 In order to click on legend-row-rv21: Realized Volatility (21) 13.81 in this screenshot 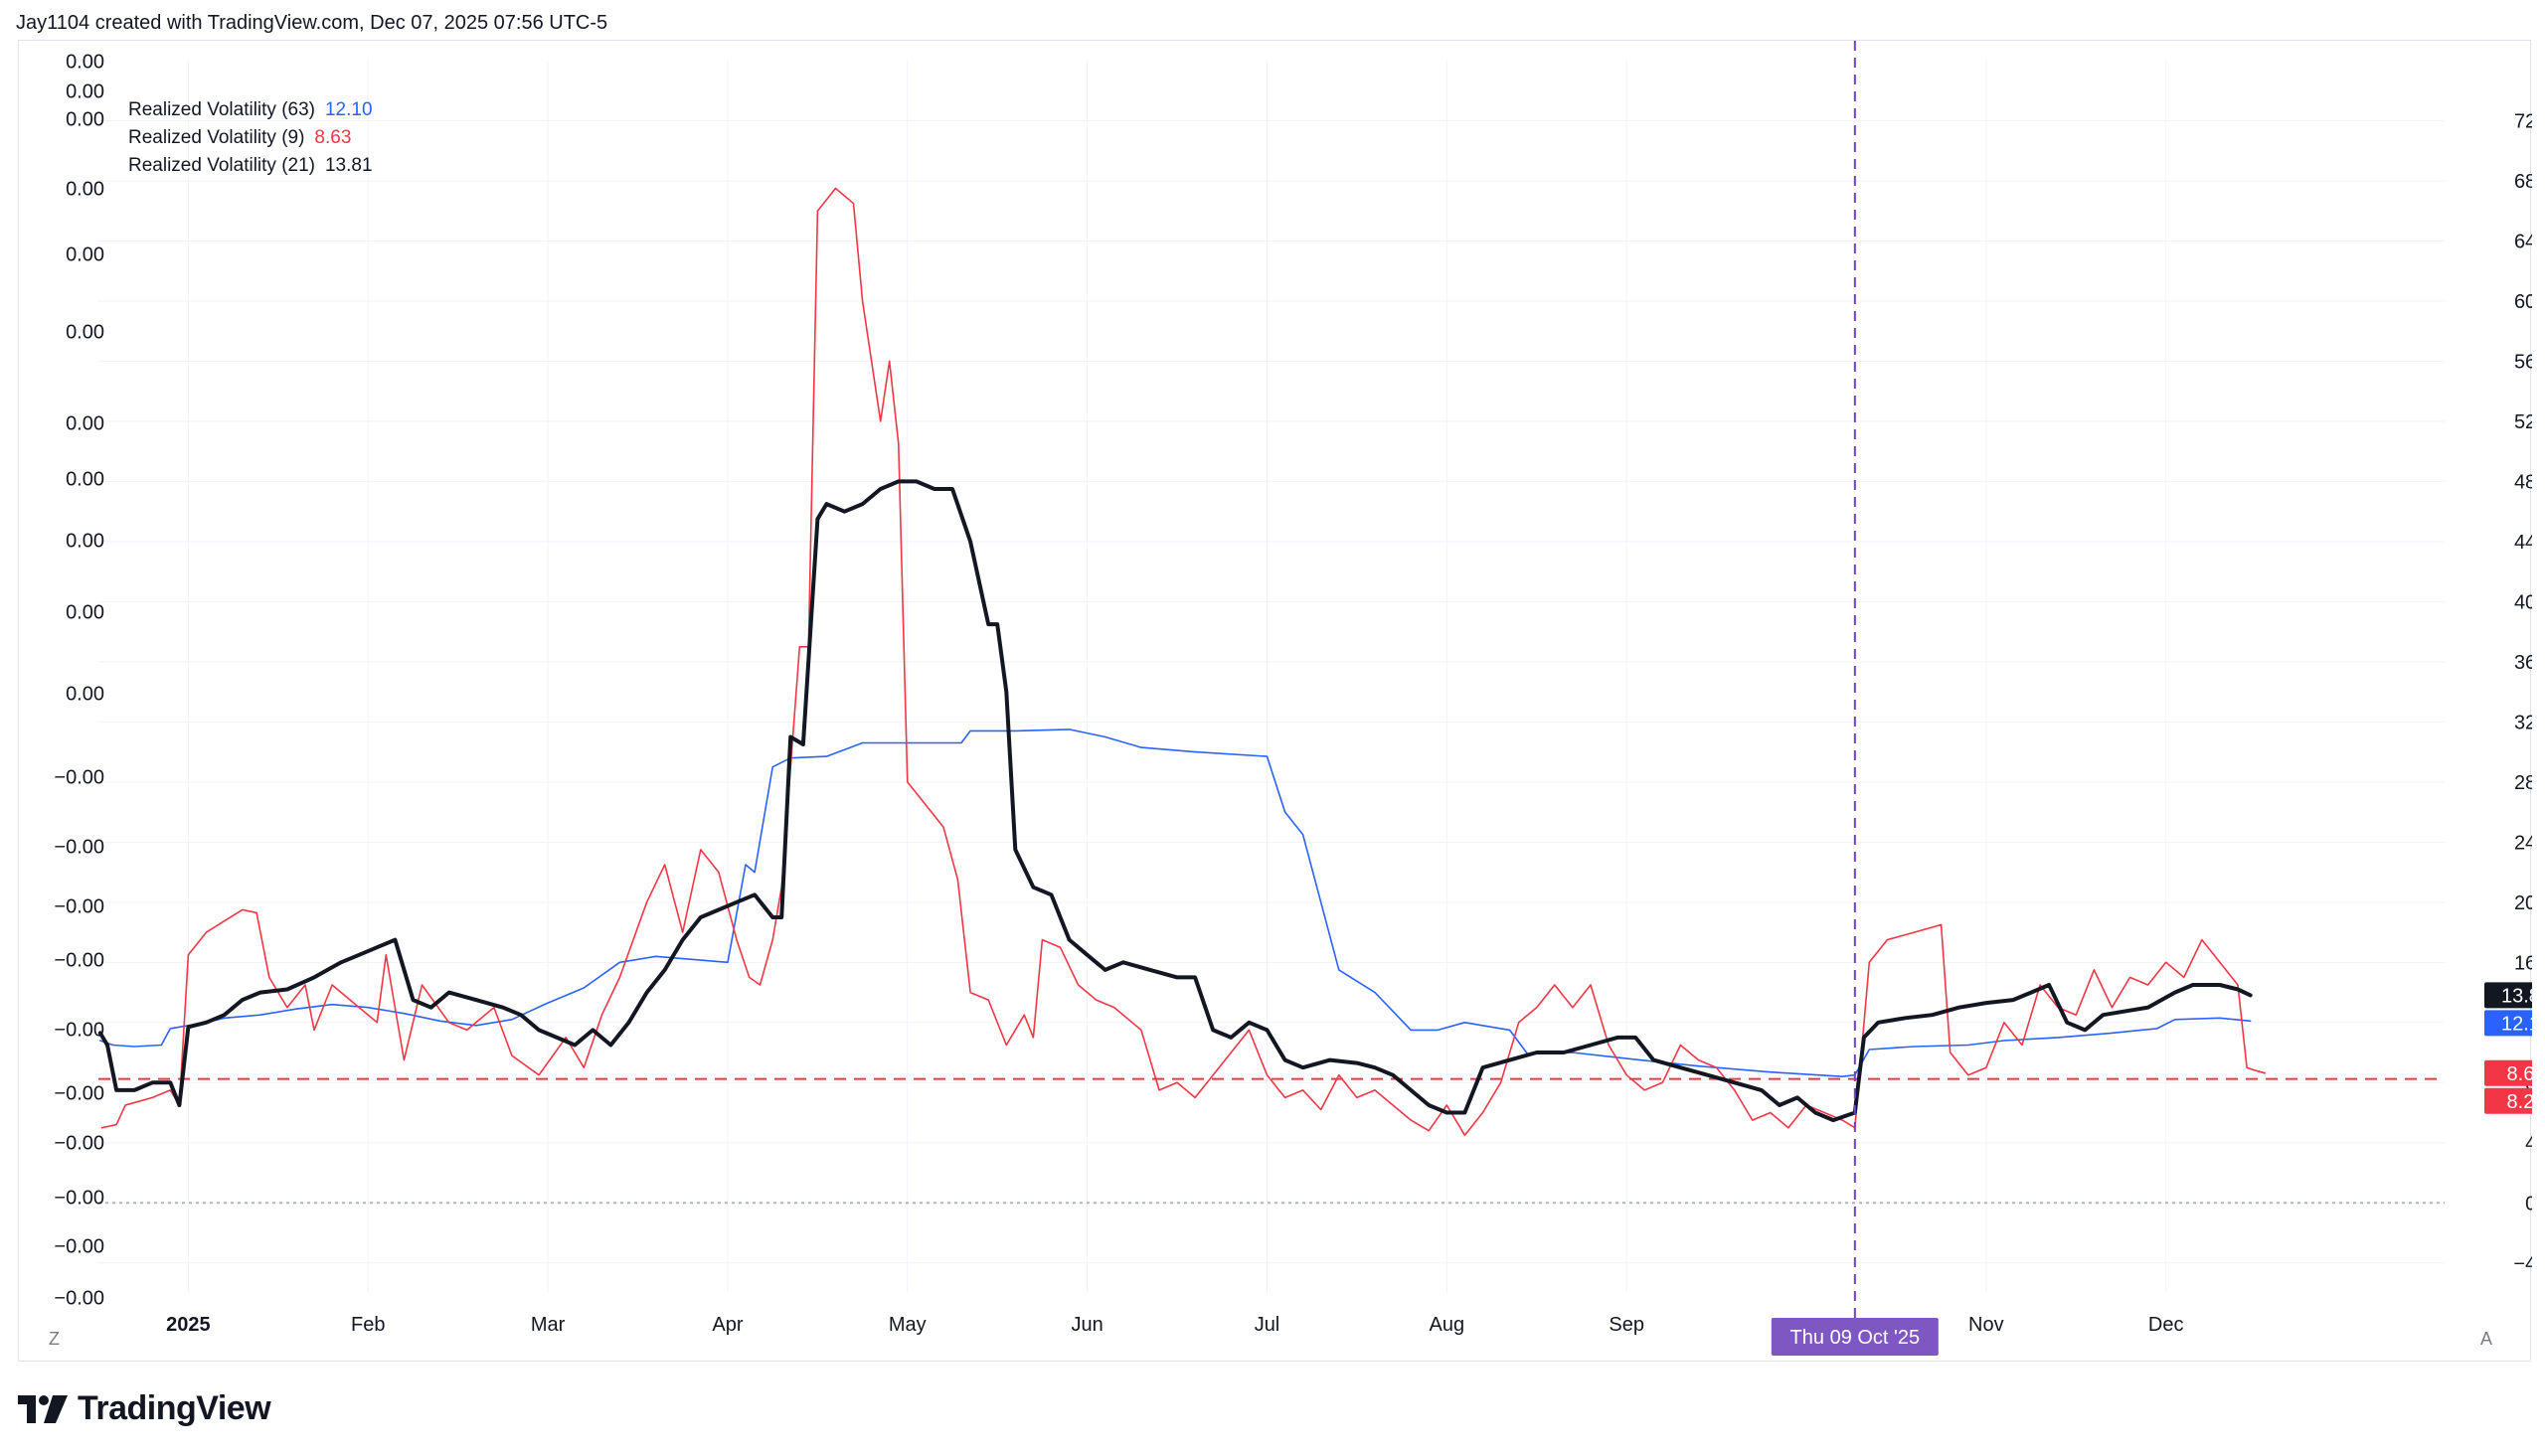, I will do `click(250, 166)`.